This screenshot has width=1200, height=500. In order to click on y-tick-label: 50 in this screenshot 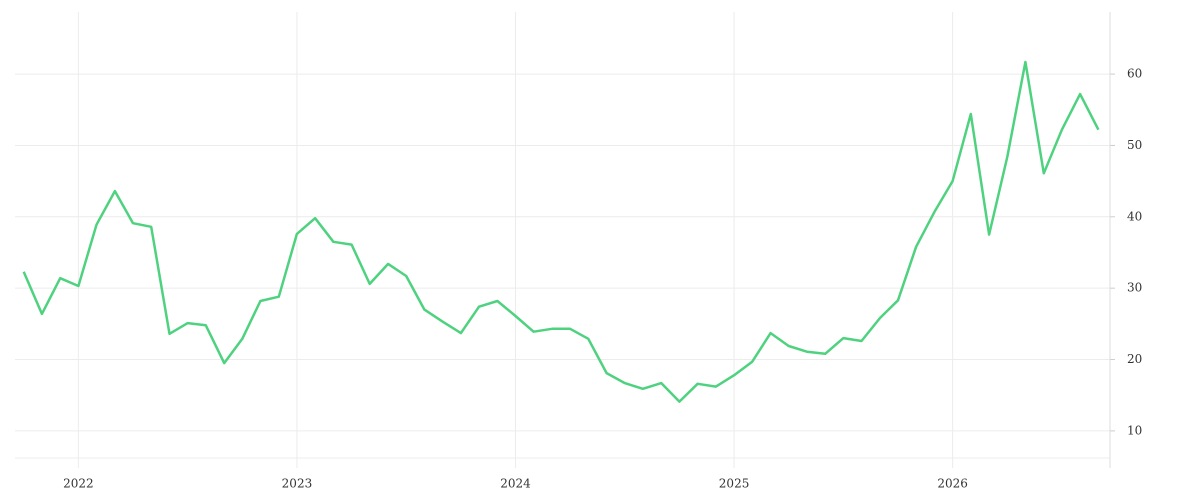, I will do `click(1134, 145)`.